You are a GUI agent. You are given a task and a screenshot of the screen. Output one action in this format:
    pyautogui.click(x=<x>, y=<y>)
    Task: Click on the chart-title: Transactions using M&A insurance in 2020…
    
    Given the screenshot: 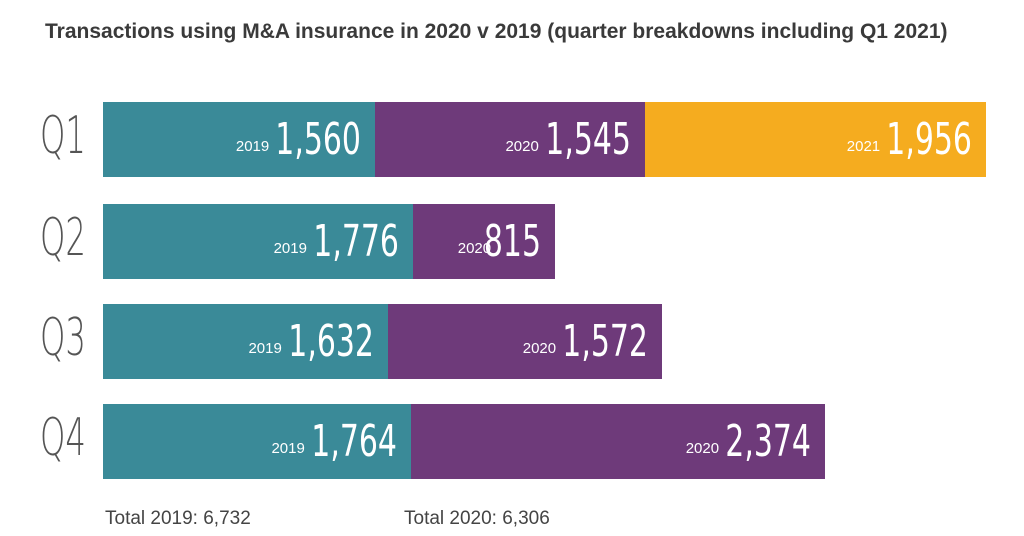 What is the action you would take?
    pyautogui.click(x=496, y=31)
    